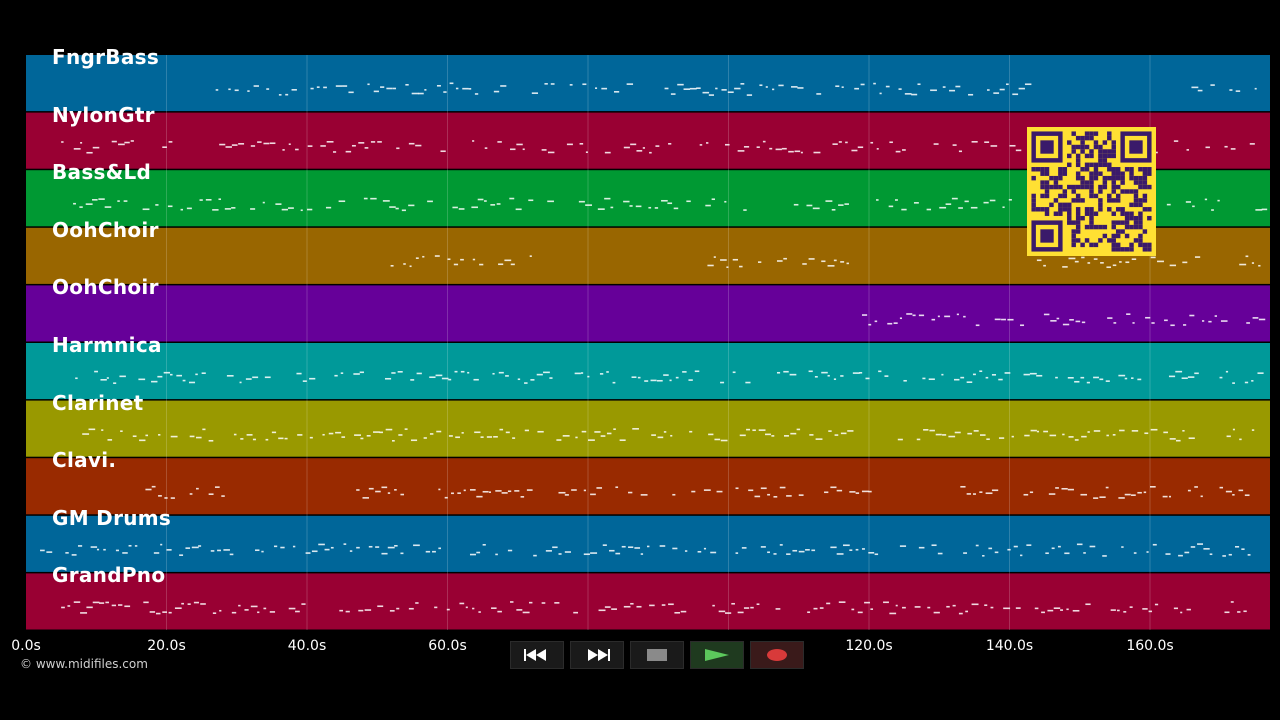 This screenshot has height=720, width=1280. Describe the element at coordinates (107, 345) in the screenshot. I see `track-name-label: Harmnica` at that location.